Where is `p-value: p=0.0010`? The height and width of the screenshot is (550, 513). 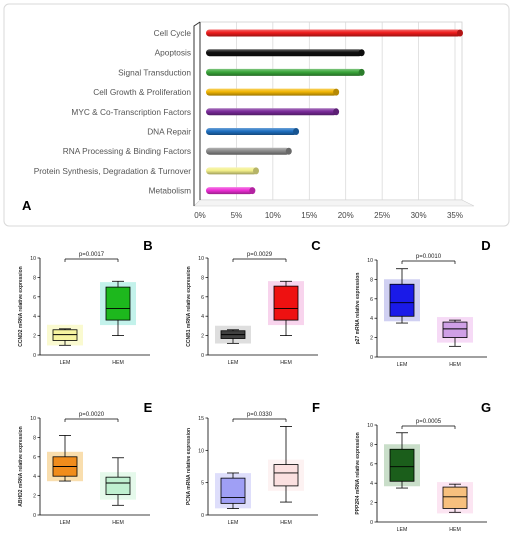 p-value: p=0.0010 is located at coordinates (429, 257).